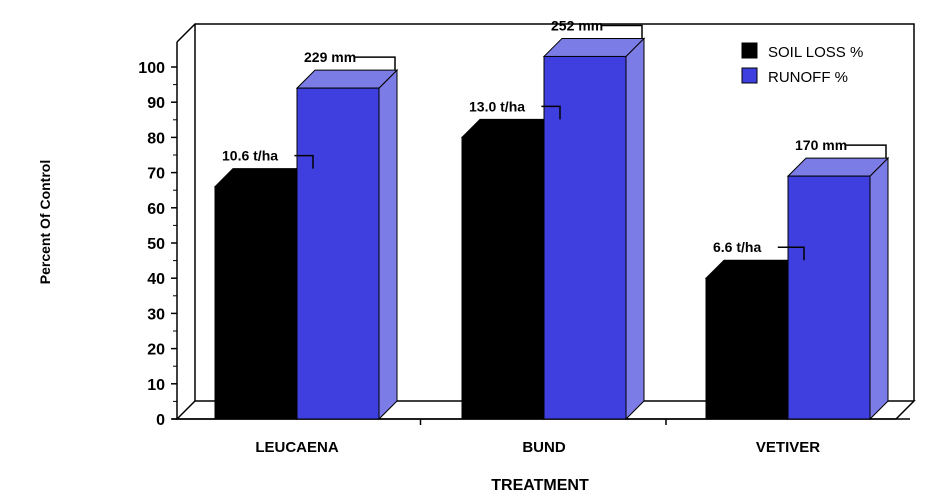 This screenshot has height=493, width=925. What do you see at coordinates (151, 68) in the screenshot?
I see `y-tick-label: 100` at bounding box center [151, 68].